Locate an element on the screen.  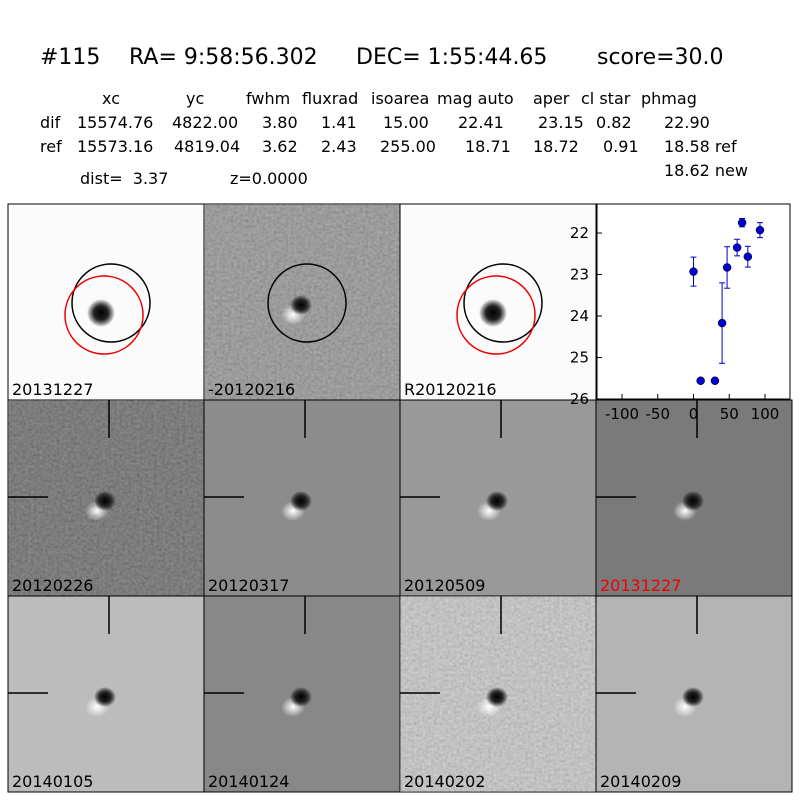
column-header: fwhm is located at coordinates (268, 98).